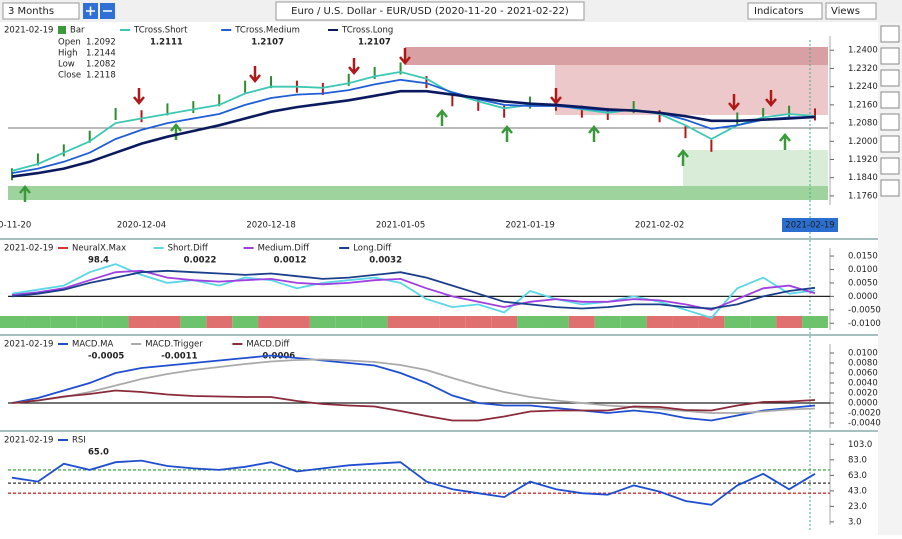 This screenshot has height=539, width=902. What do you see at coordinates (864, 424) in the screenshot?
I see `y-tick-label: -0.0040` at bounding box center [864, 424].